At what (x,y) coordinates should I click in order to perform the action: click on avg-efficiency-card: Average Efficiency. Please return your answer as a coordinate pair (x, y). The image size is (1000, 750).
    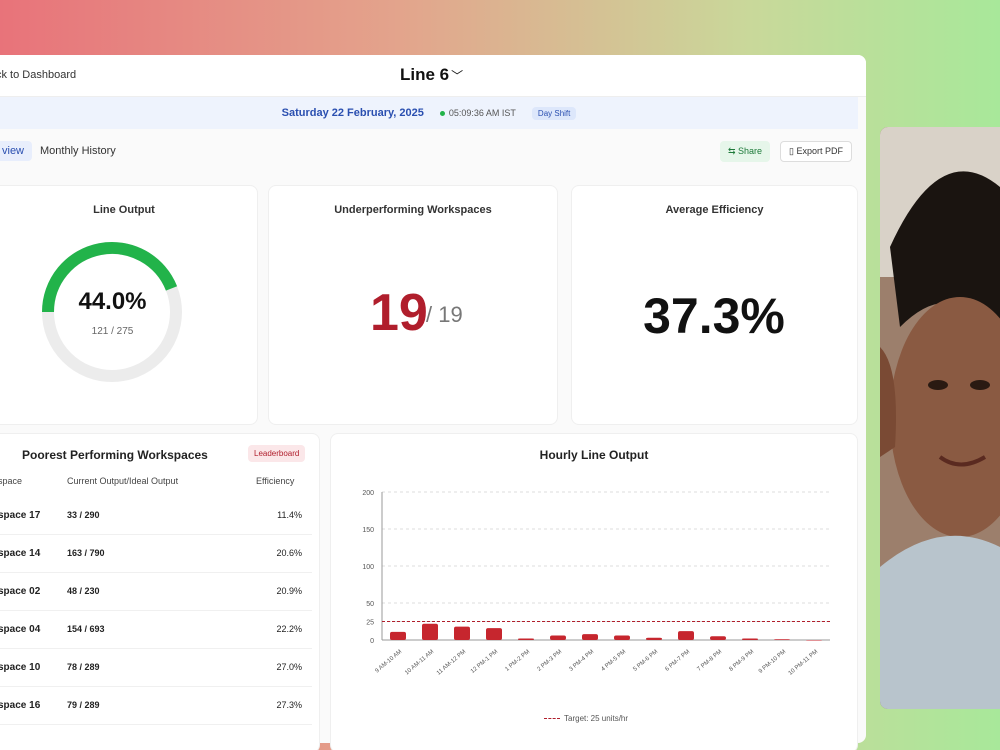
    Looking at the image, I should click on (714, 305).